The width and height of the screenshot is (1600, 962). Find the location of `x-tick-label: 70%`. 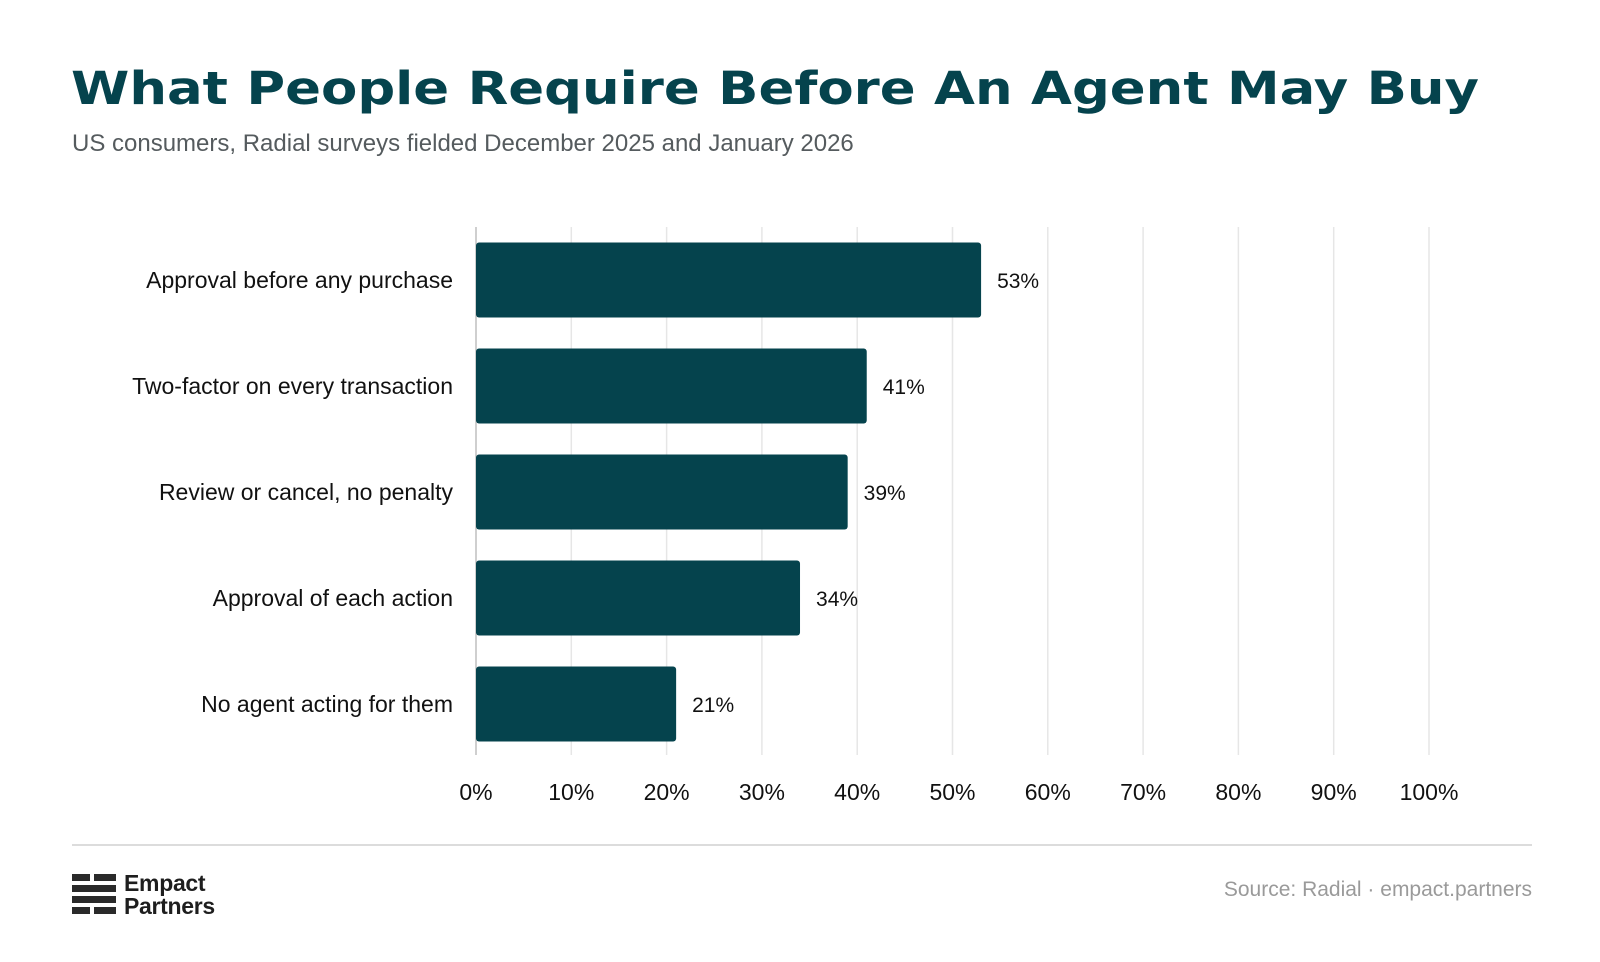

x-tick-label: 70% is located at coordinates (1143, 792).